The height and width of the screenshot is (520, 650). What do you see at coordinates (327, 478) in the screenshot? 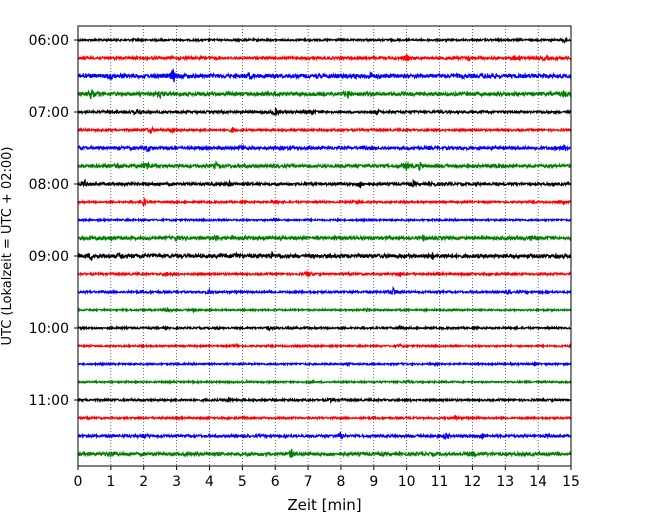
I see `x-axis-ticks: 0 1 2 3 4 5 6 7 8 9 10 11 12 13 14 15` at bounding box center [327, 478].